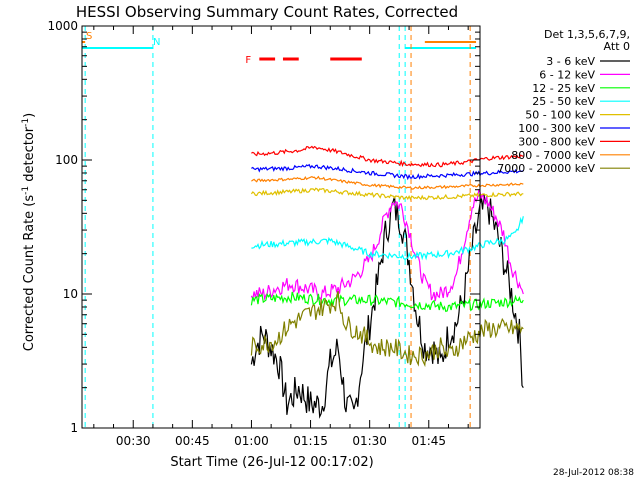 This screenshot has width=640, height=480. What do you see at coordinates (546, 168) in the screenshot?
I see `legend-label: 7000 - 20000 keV` at bounding box center [546, 168].